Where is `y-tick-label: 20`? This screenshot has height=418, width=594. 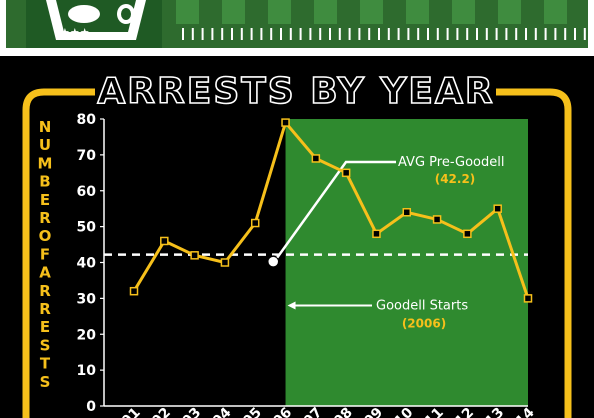 y-tick-label: 20 is located at coordinates (87, 335).